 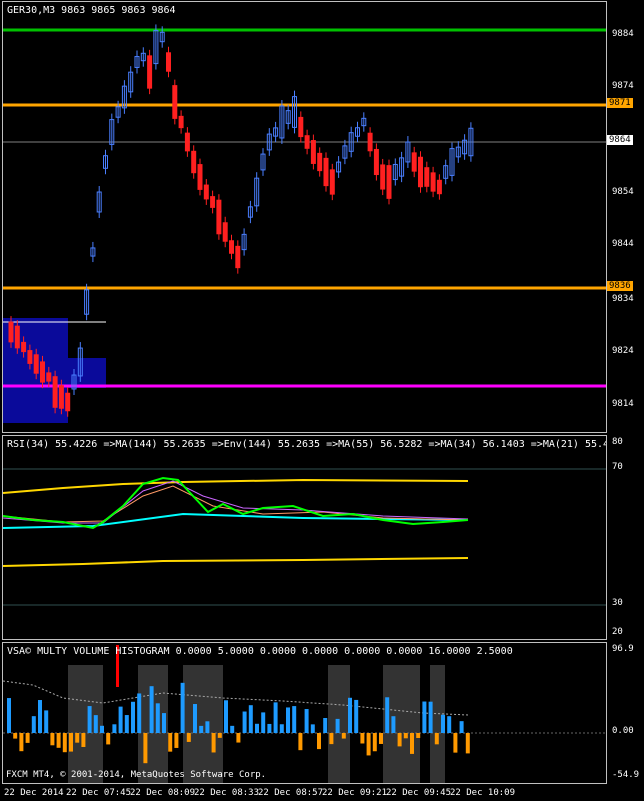 What do you see at coordinates (236, 486) in the screenshot?
I see `upper-envelope` at bounding box center [236, 486].